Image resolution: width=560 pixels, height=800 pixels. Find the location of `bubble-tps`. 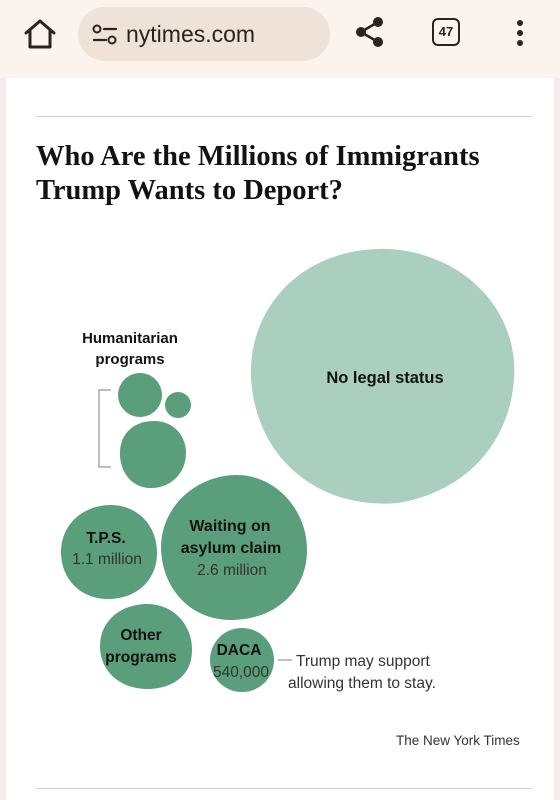

bubble-tps is located at coordinates (109, 552).